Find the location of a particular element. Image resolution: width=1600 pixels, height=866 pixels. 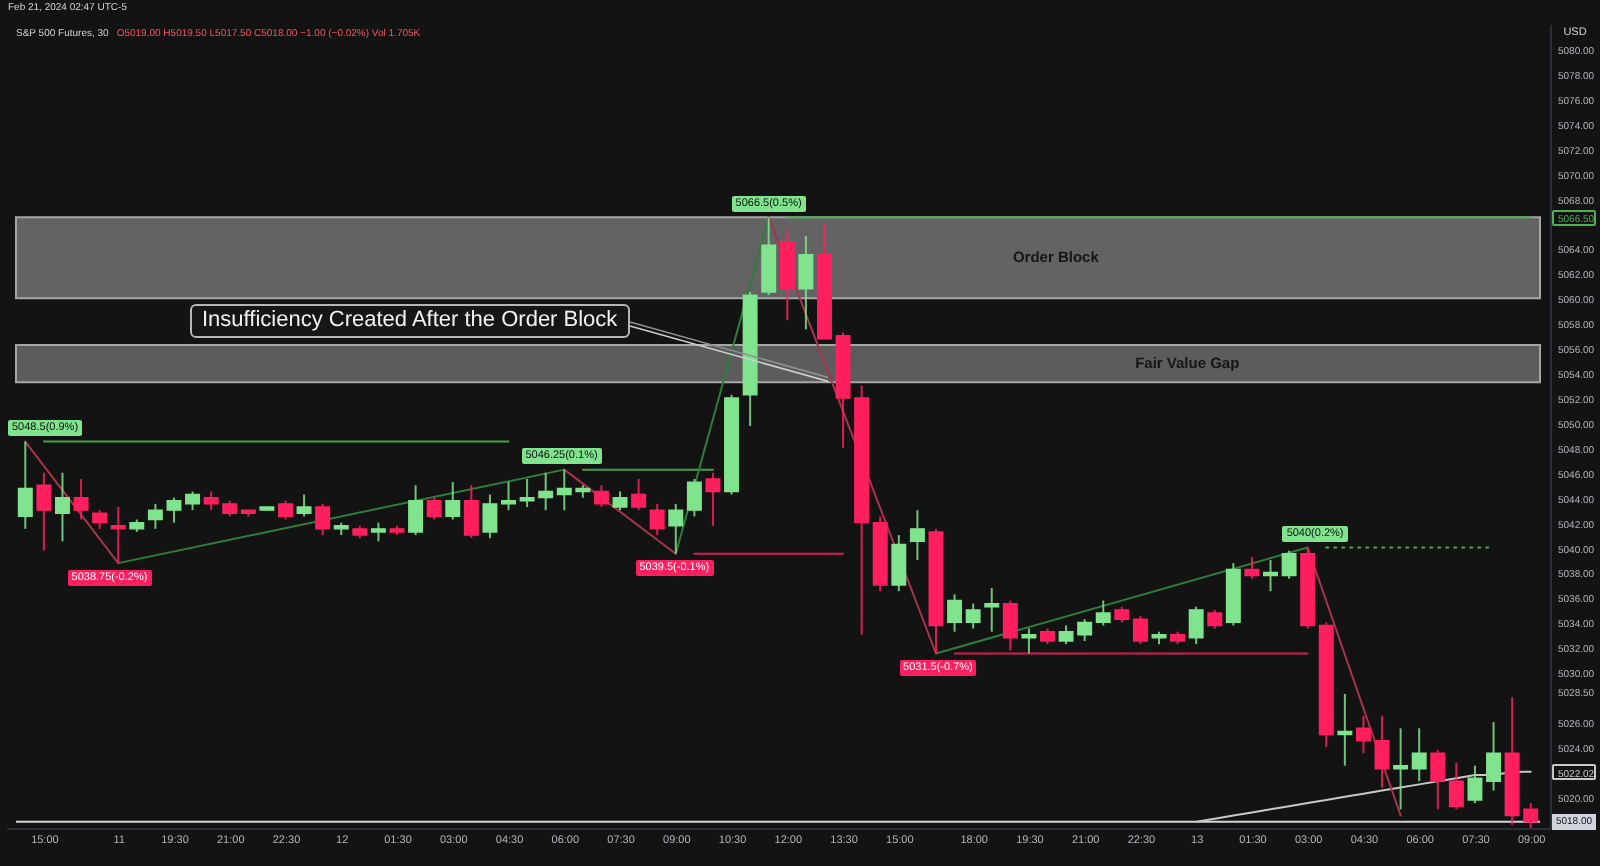

annotation: Insufficiency Created After the Order Block is located at coordinates (410, 321).